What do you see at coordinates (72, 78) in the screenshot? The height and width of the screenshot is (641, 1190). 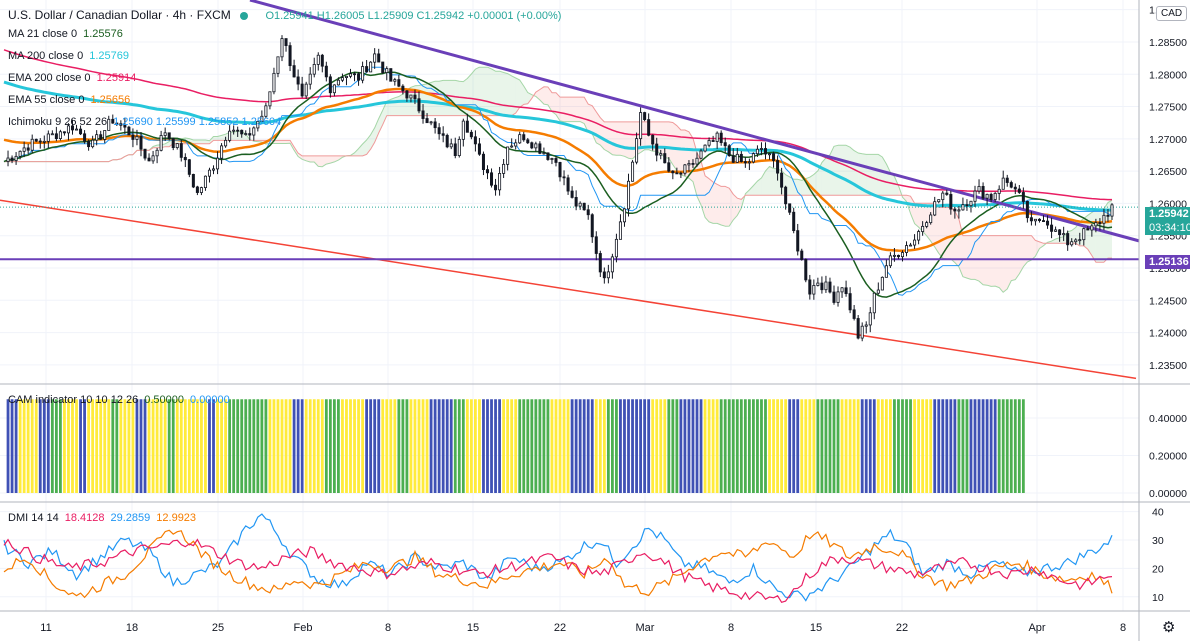 I see `legend-ema200: EMA 200 close 0 1.25914` at bounding box center [72, 78].